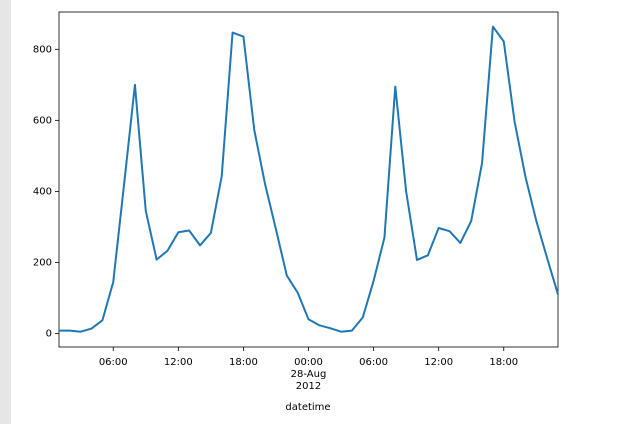  What do you see at coordinates (49, 334) in the screenshot?
I see `y-tick-label: 0` at bounding box center [49, 334].